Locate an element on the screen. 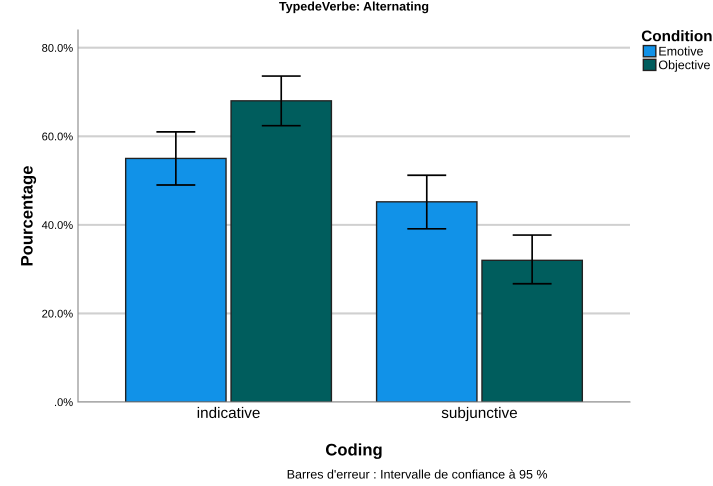 Image resolution: width=713 pixels, height=486 pixels. y-tick-label: 20.0% is located at coordinates (57, 314).